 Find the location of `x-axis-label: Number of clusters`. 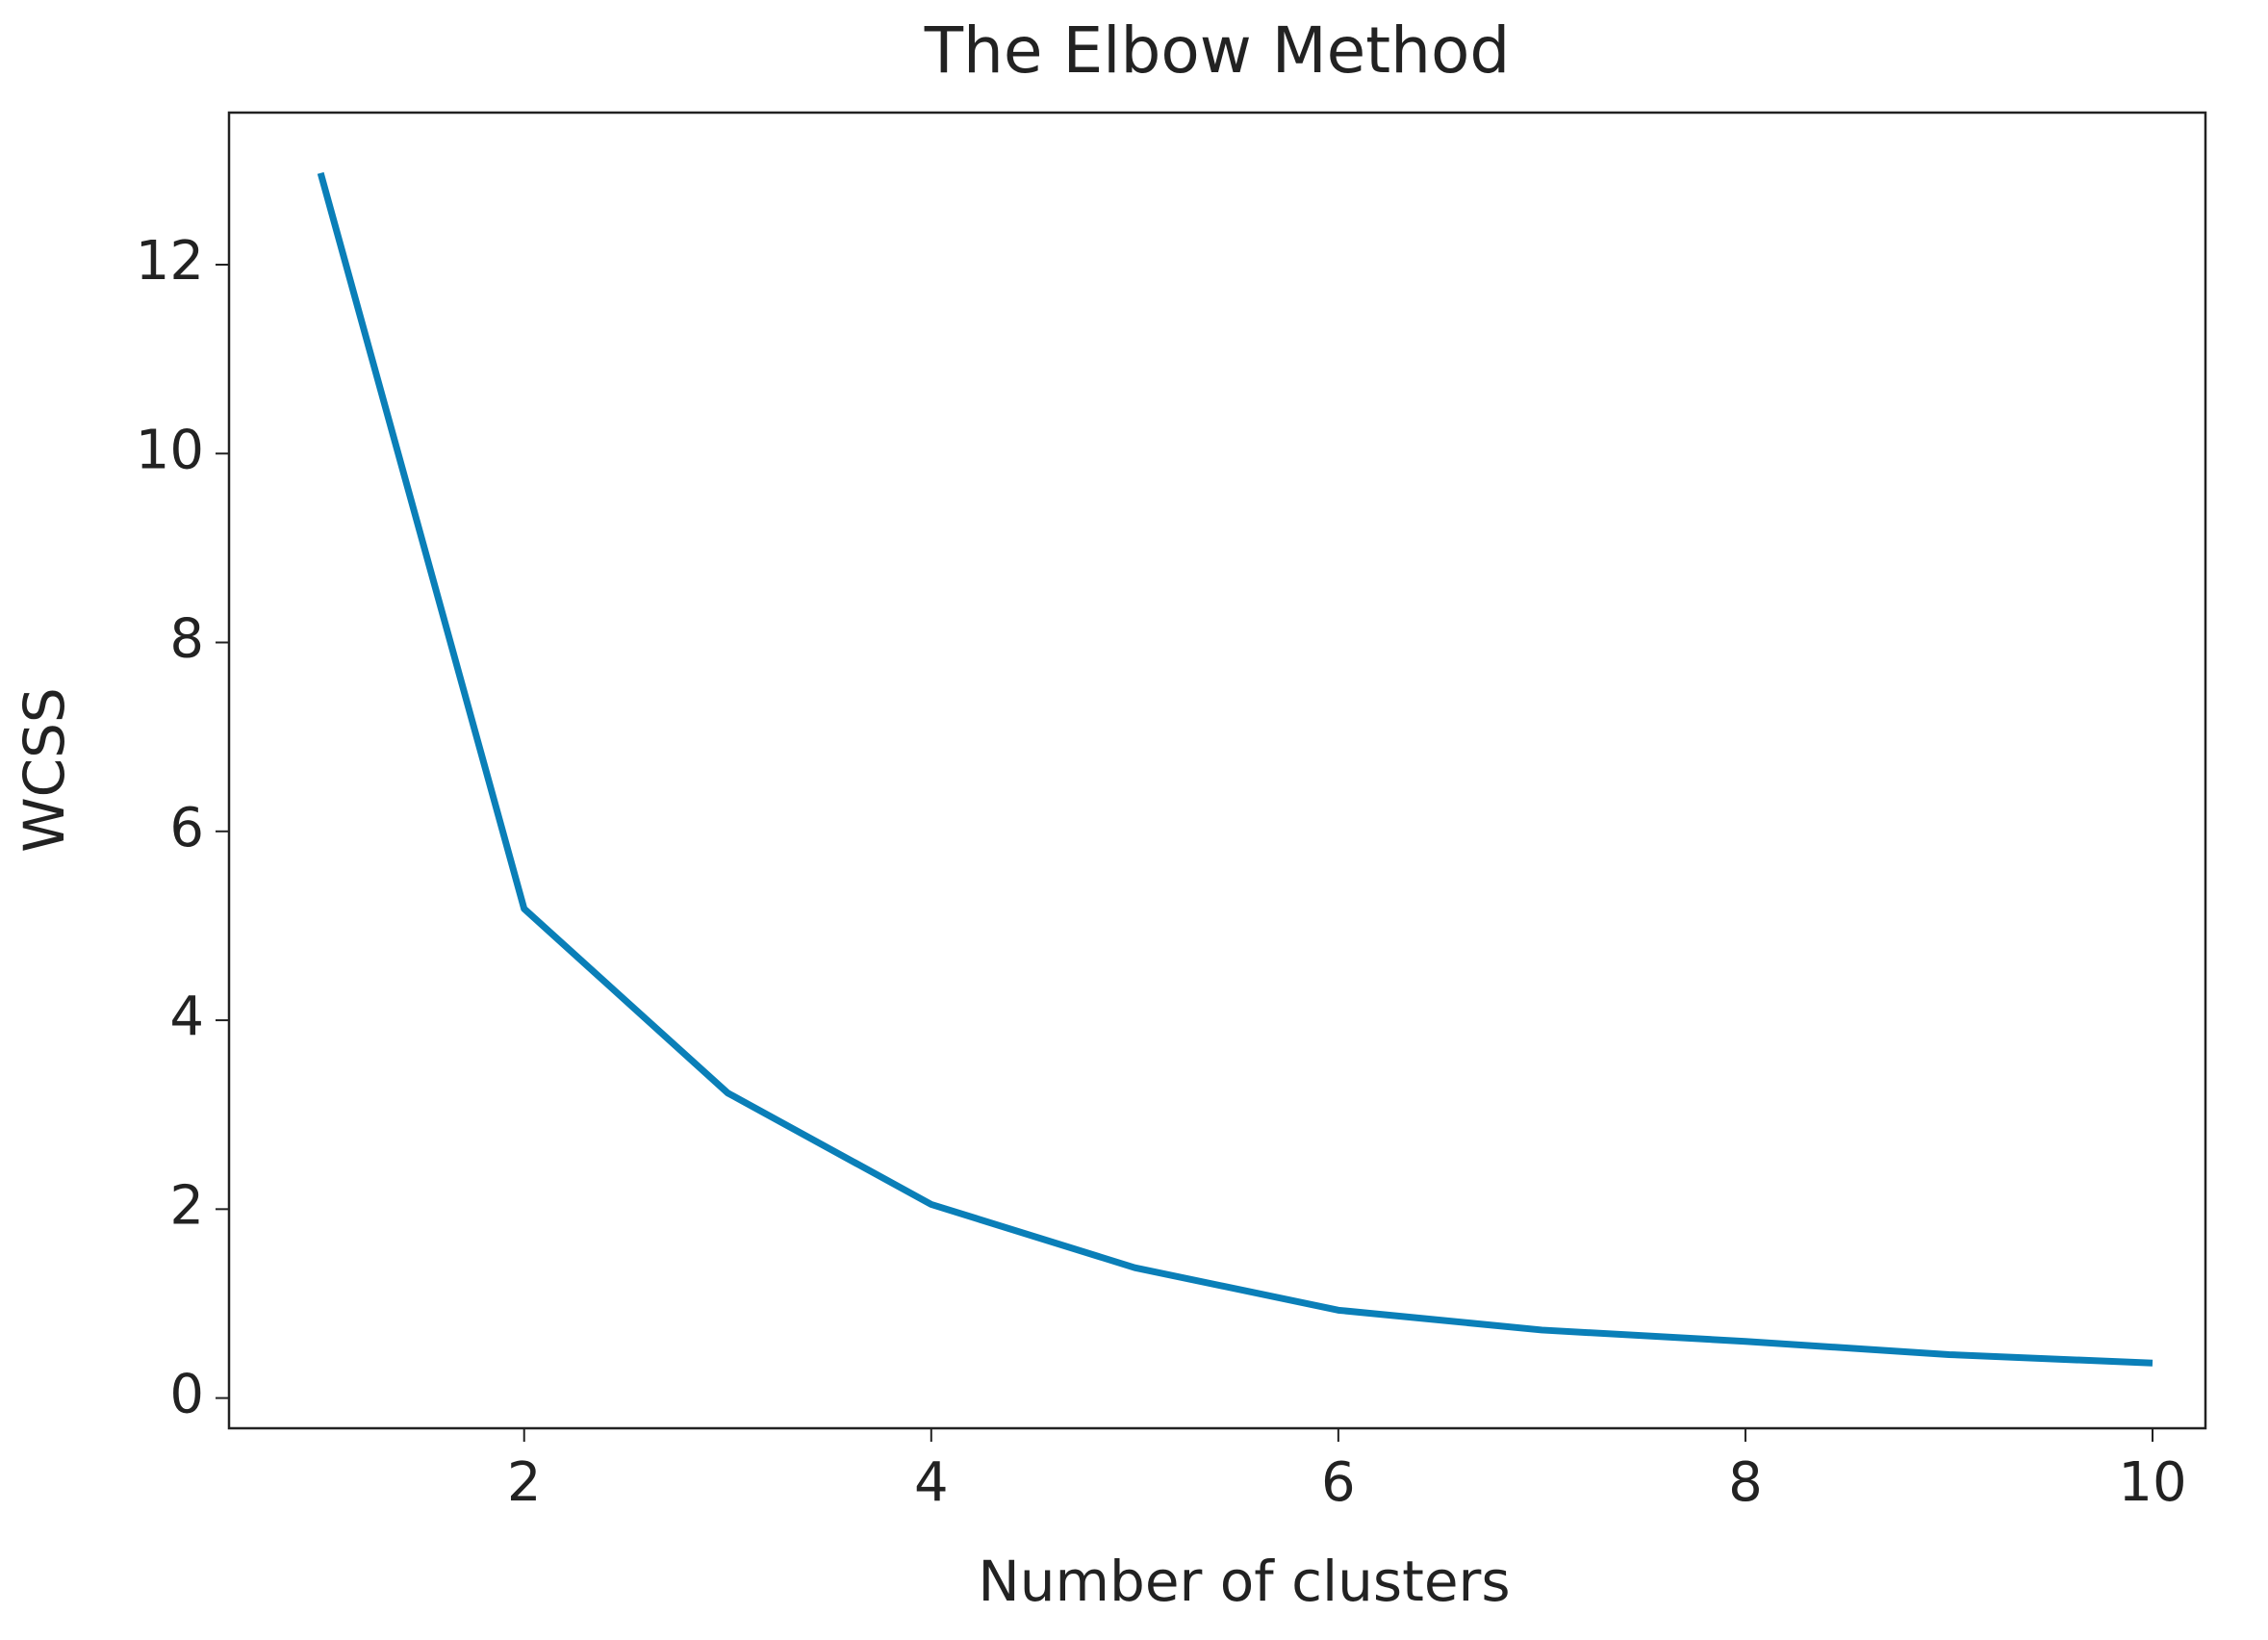

x-axis-label: Number of clusters is located at coordinates (1244, 1581).